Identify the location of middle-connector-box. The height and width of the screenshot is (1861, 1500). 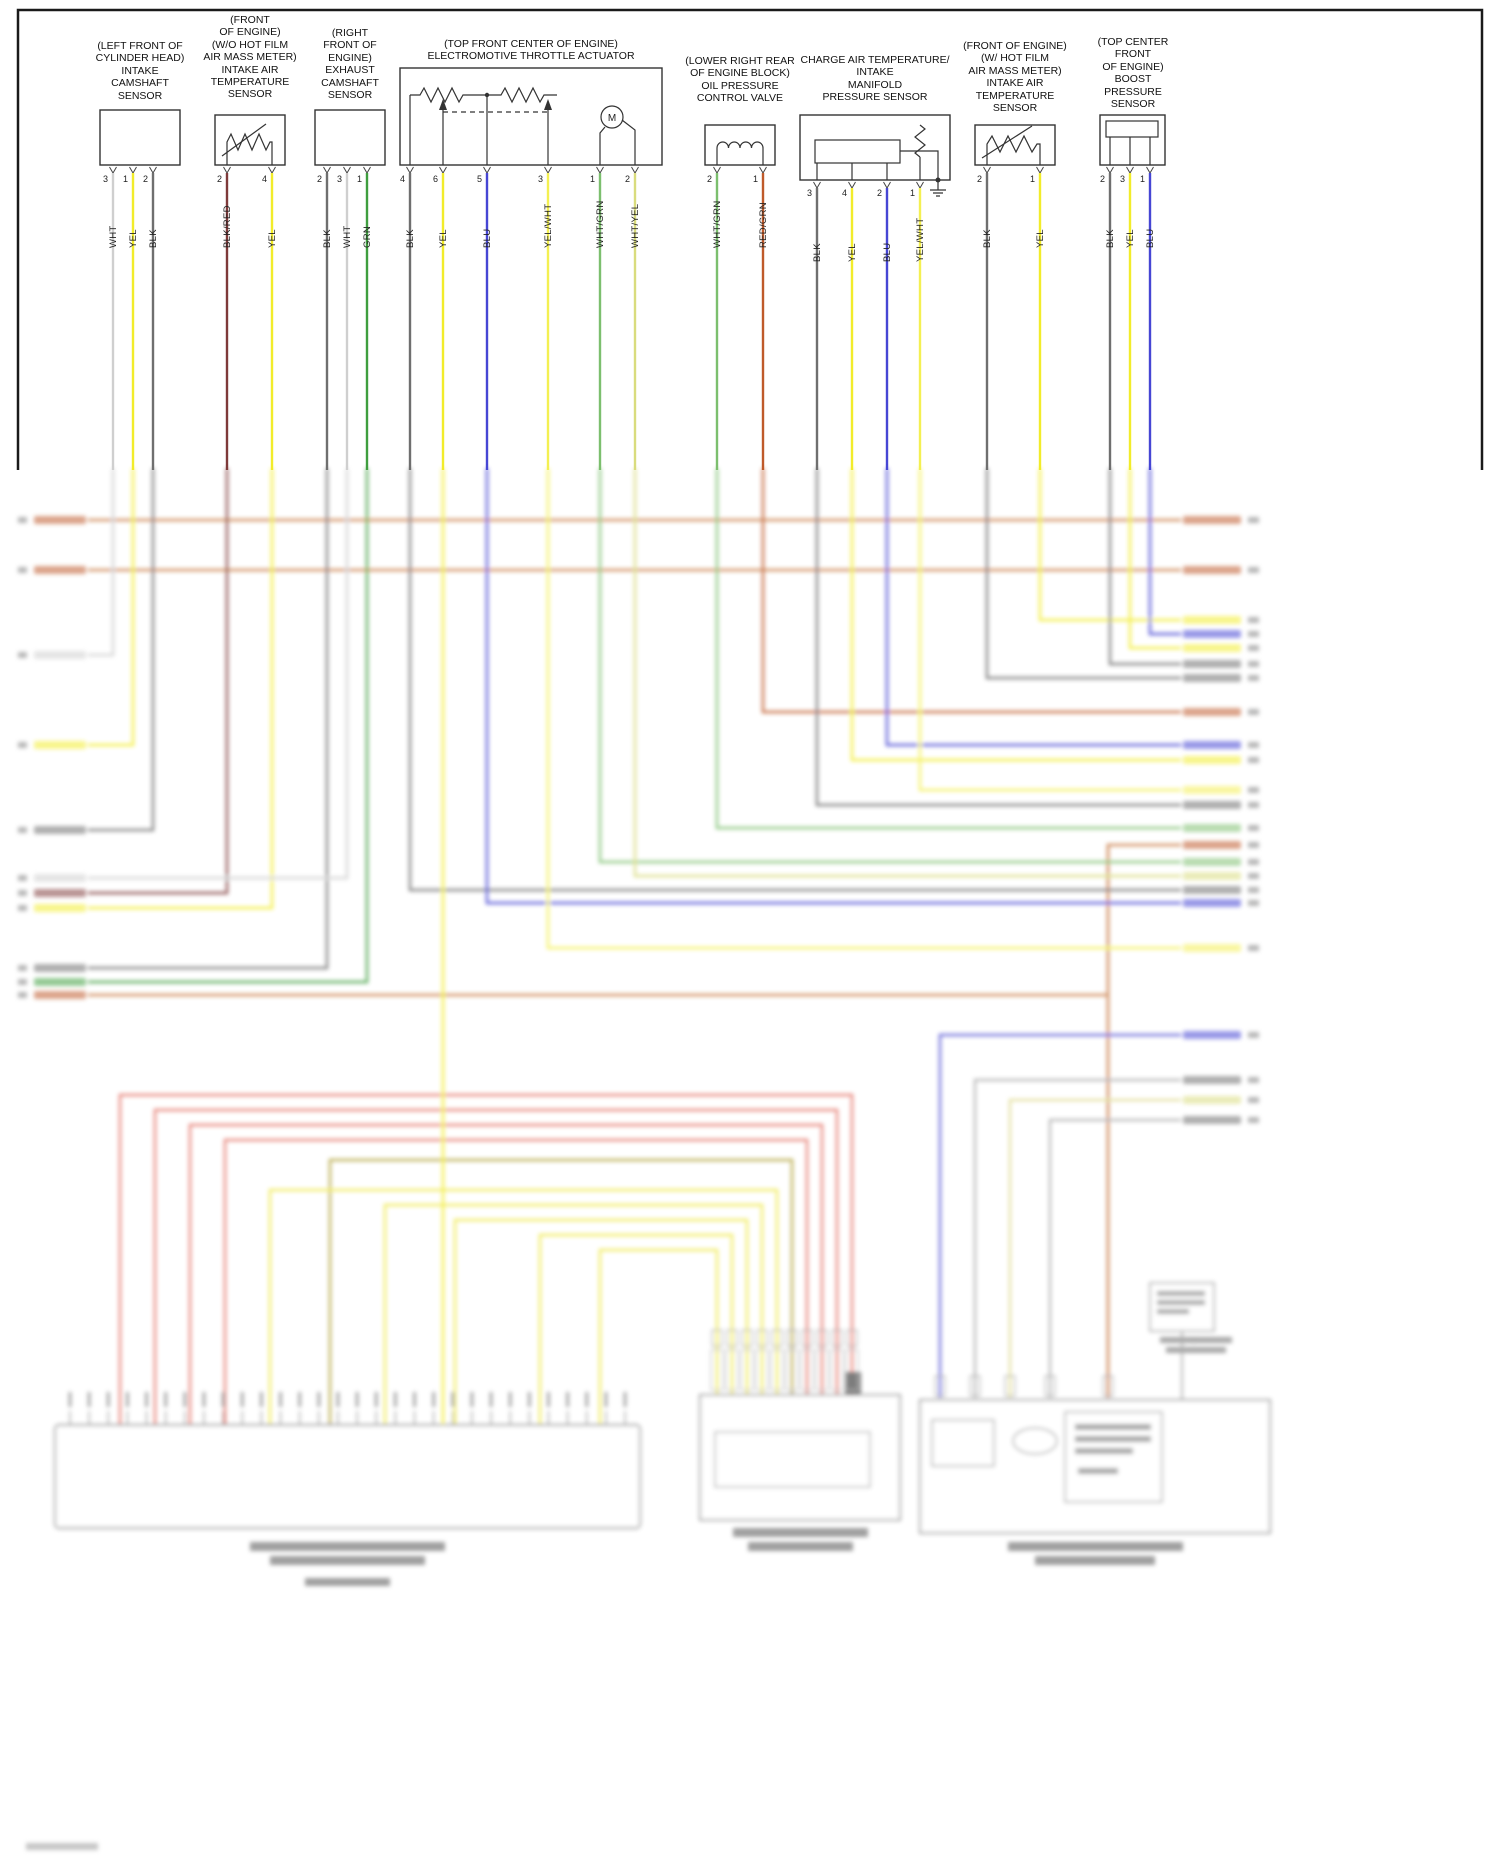
(800, 1457).